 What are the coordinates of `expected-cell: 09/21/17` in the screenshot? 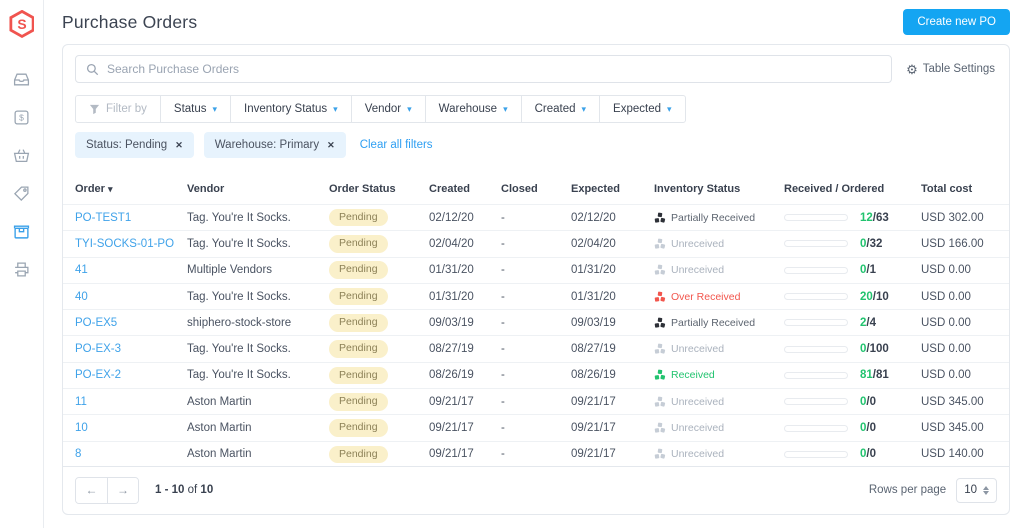 It's located at (593, 428).